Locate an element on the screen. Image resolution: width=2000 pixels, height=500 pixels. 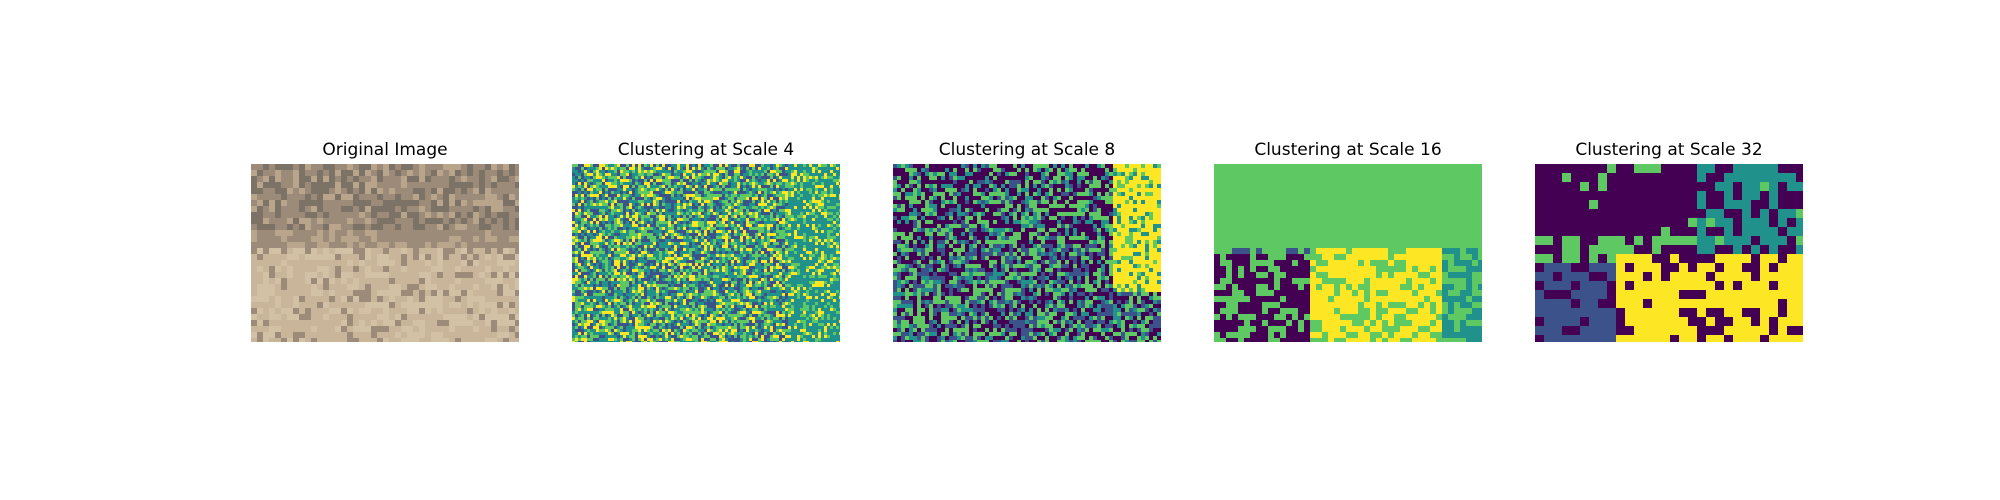
panel-original-image: Original Image is located at coordinates (385, 243).